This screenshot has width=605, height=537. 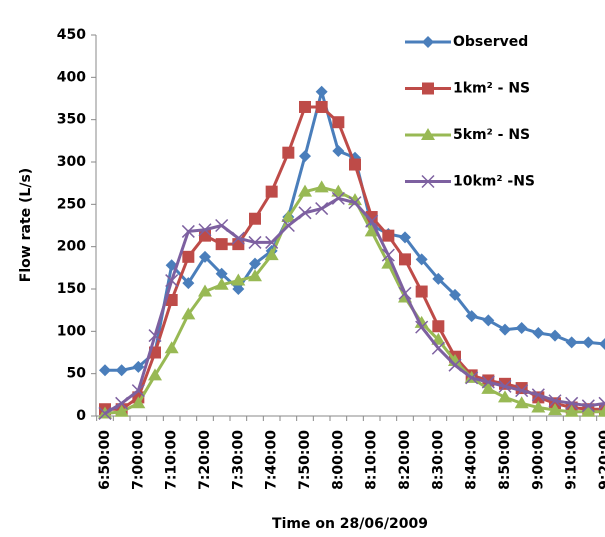 I want to click on y-tick-label: 350, so click(x=71, y=120).